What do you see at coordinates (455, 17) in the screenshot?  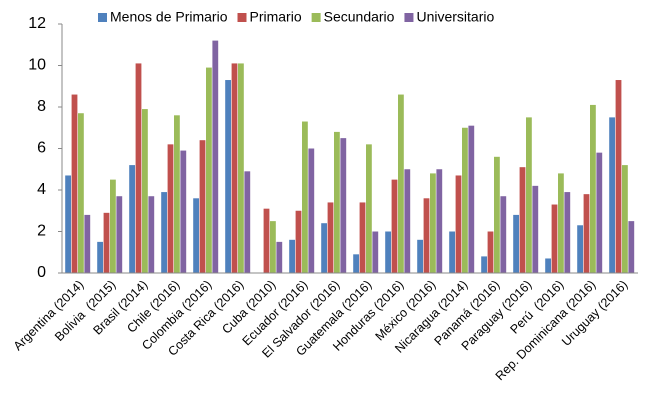 I see `legend-label: Universitario` at bounding box center [455, 17].